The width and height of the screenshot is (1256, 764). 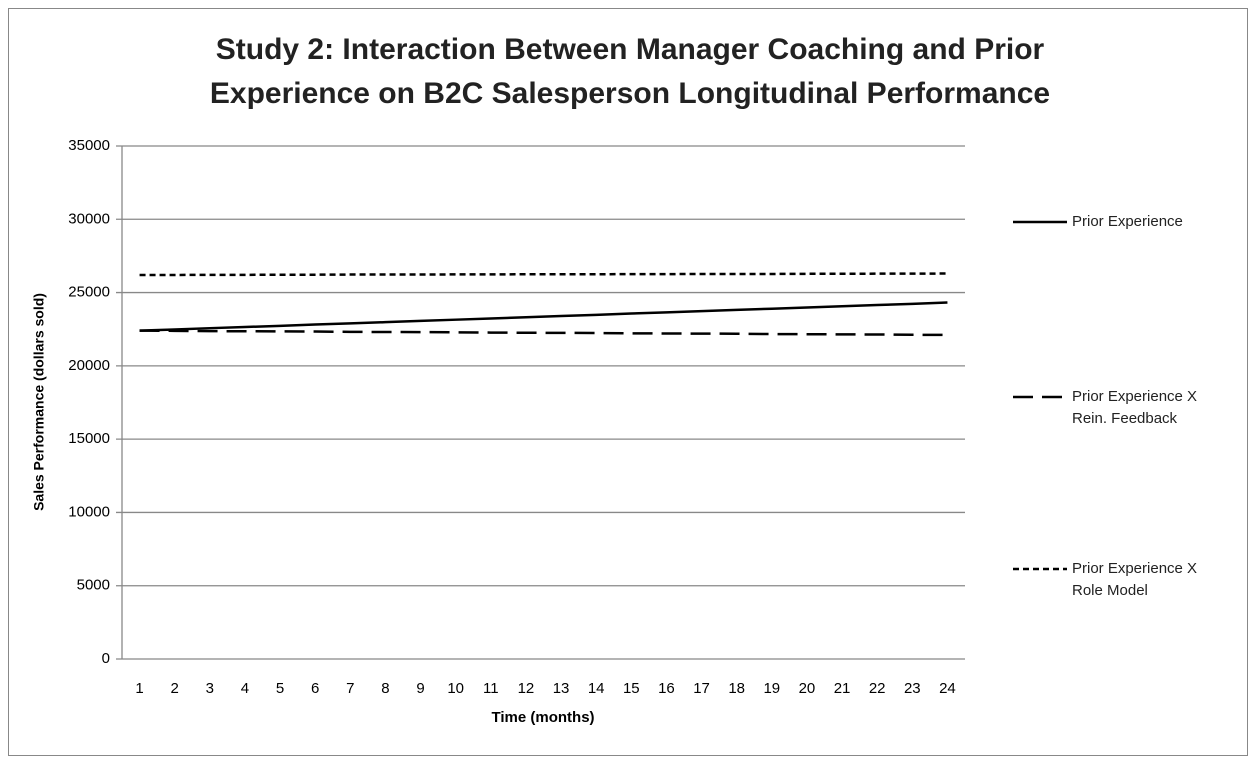 I want to click on x-tick-label: 23, so click(x=912, y=688).